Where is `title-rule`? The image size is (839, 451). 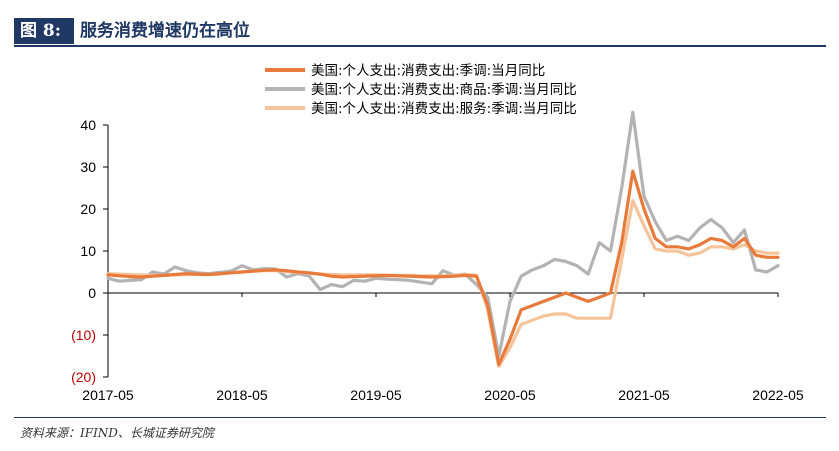
title-rule is located at coordinates (420, 46).